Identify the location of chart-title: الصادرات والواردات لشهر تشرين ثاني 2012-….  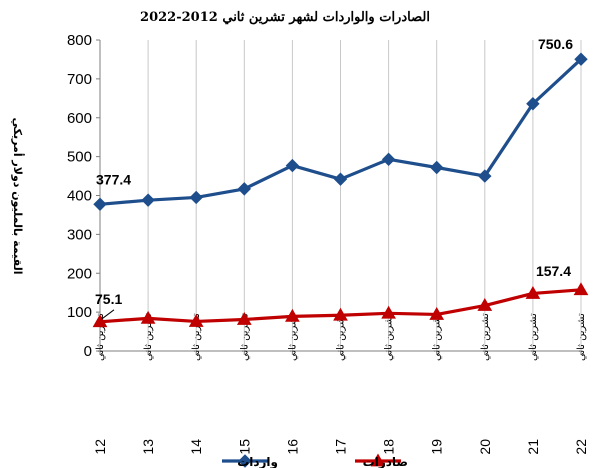
(285, 17).